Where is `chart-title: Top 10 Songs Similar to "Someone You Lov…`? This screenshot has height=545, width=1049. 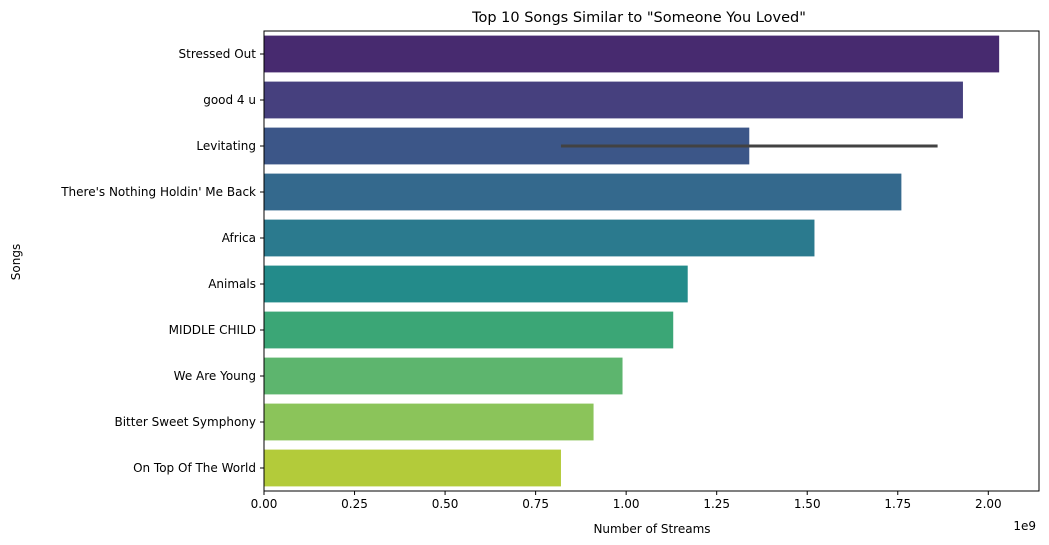 chart-title: Top 10 Songs Similar to "Someone You Lov… is located at coordinates (638, 18).